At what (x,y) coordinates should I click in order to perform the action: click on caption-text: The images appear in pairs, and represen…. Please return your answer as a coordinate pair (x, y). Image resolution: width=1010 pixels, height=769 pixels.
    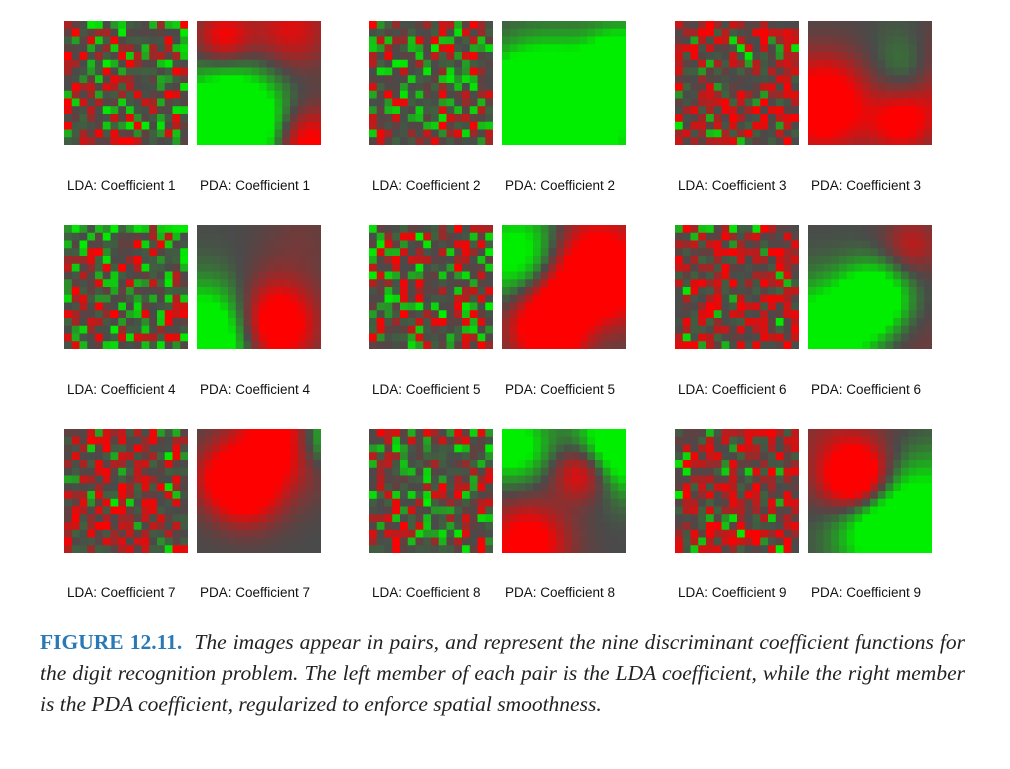
    Looking at the image, I should click on (503, 673).